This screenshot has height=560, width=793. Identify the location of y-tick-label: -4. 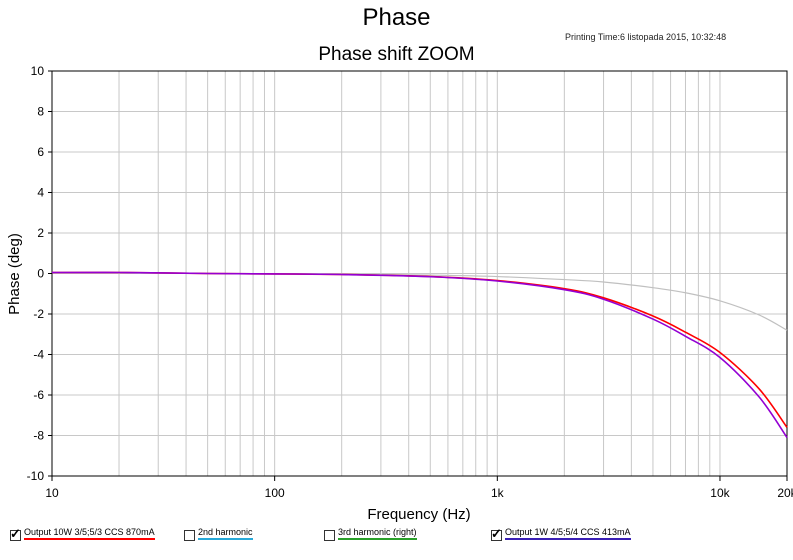
(38, 355).